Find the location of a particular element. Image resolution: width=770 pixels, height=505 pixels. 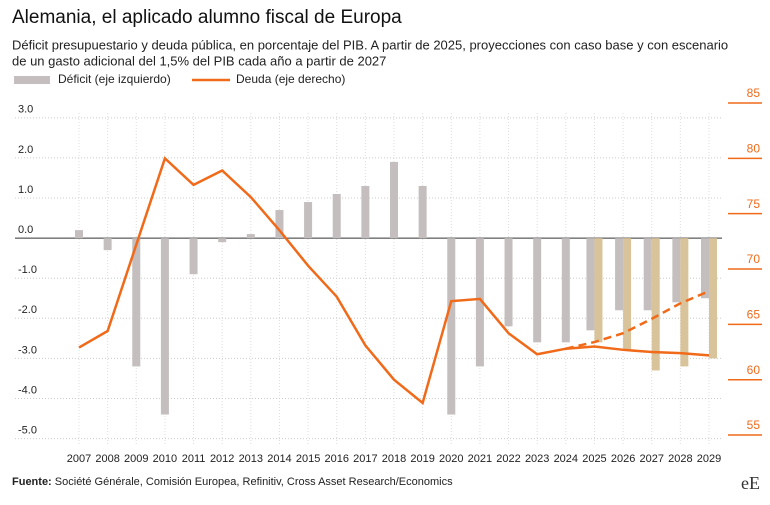

x-tick-label: 2014 is located at coordinates (279, 459).